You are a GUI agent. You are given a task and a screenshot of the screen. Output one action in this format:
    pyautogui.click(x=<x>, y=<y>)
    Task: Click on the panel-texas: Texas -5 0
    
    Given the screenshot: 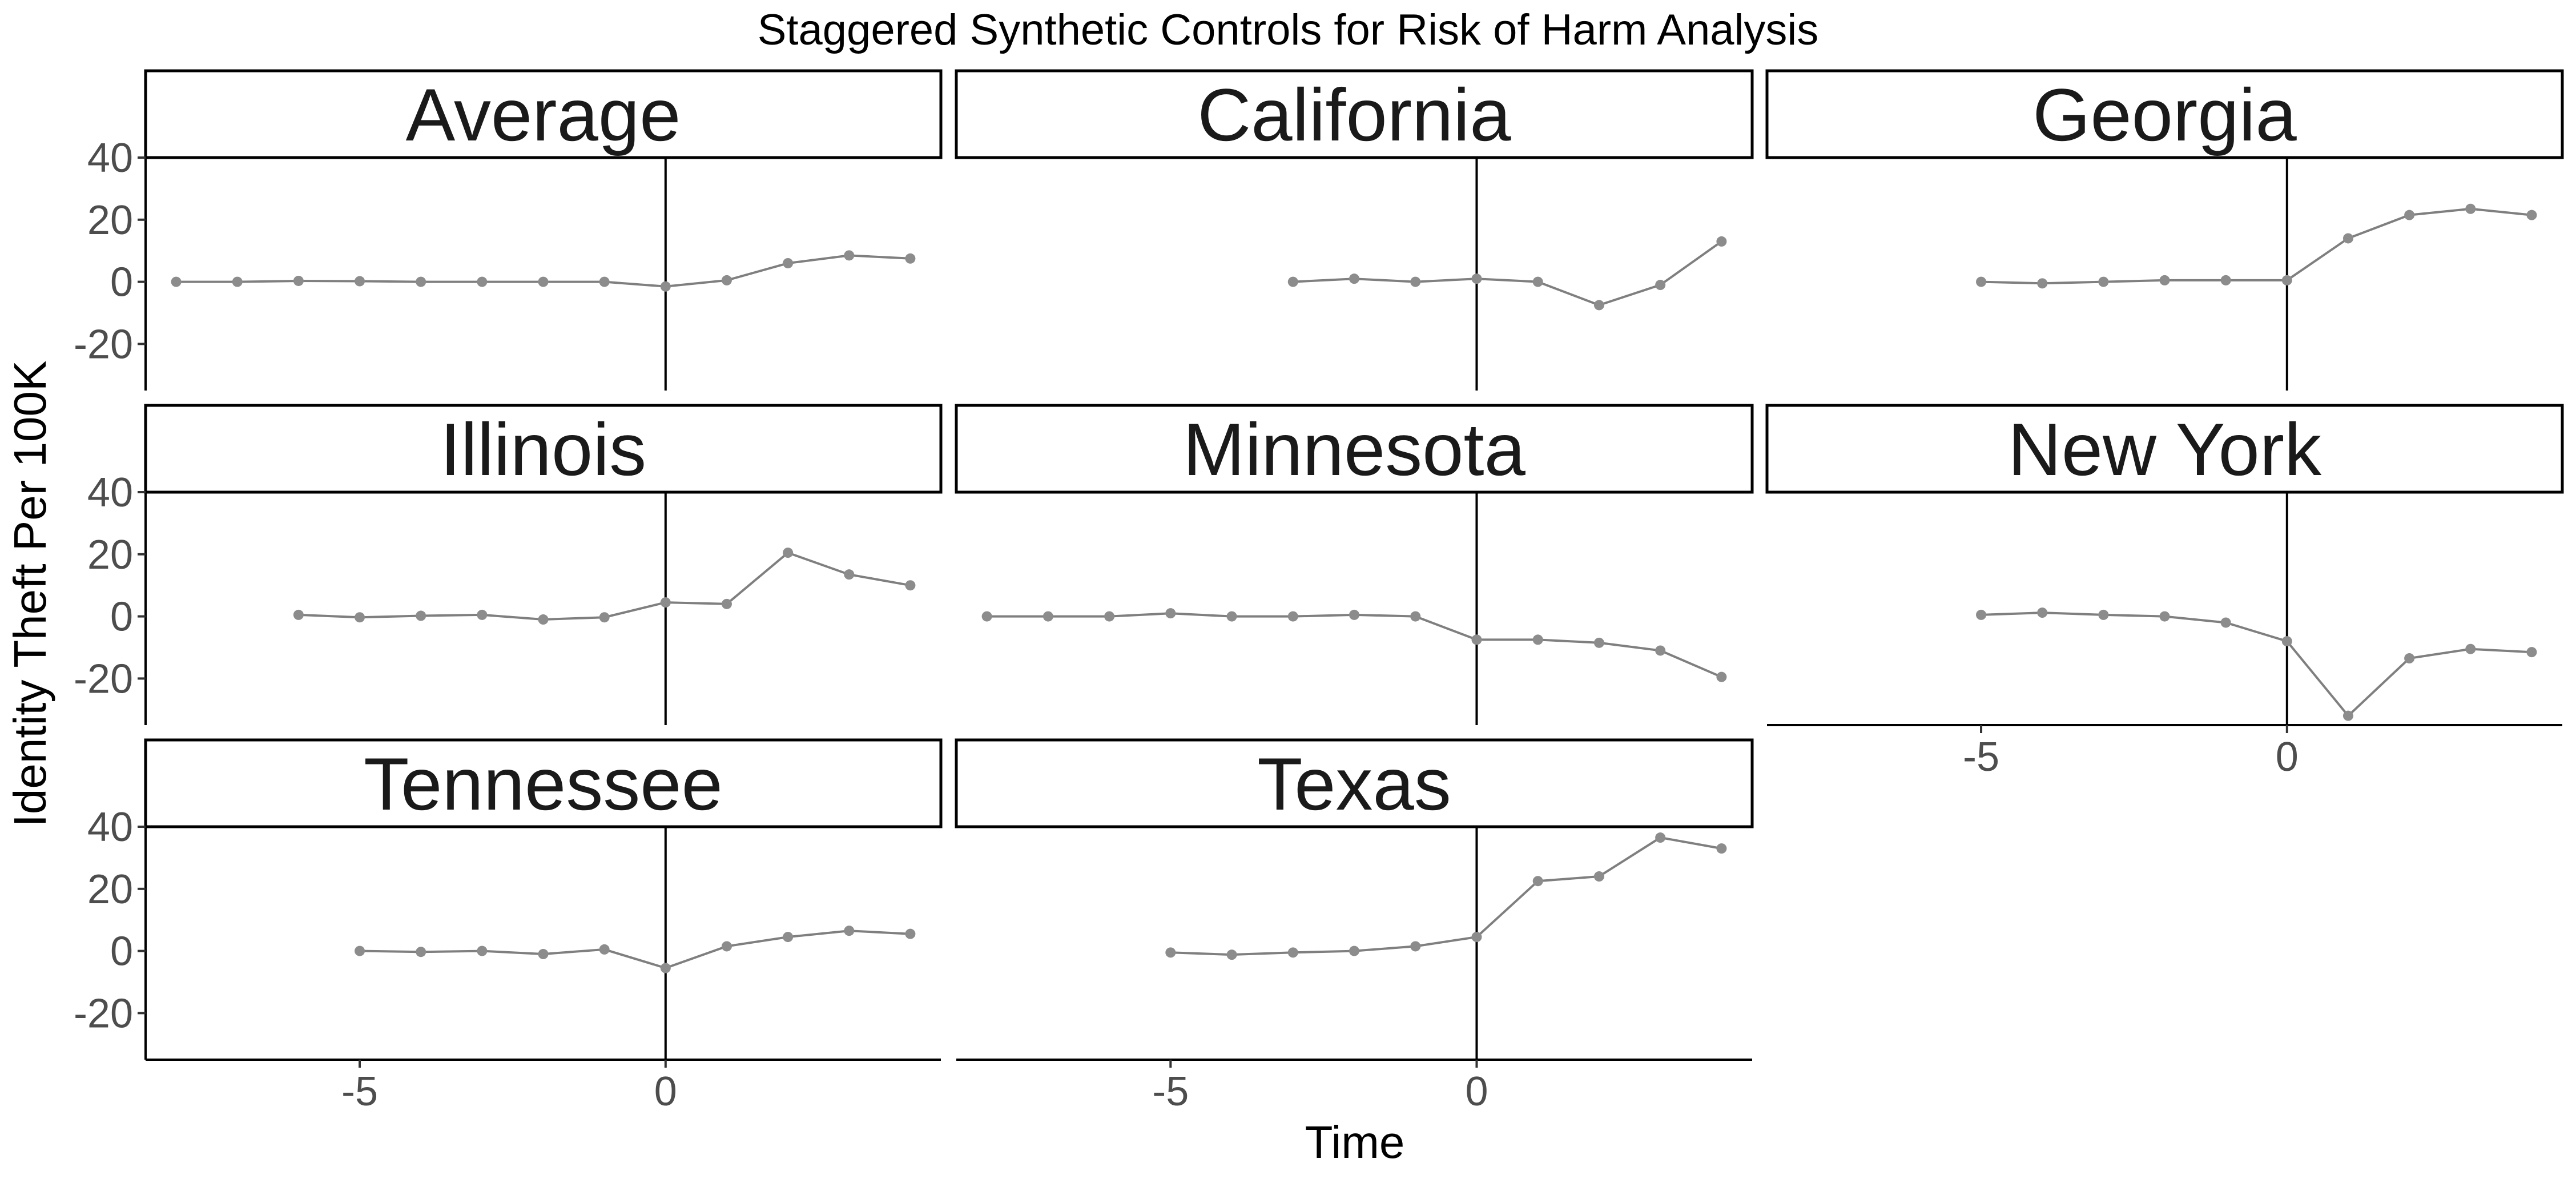 What is the action you would take?
    pyautogui.click(x=1354, y=926)
    